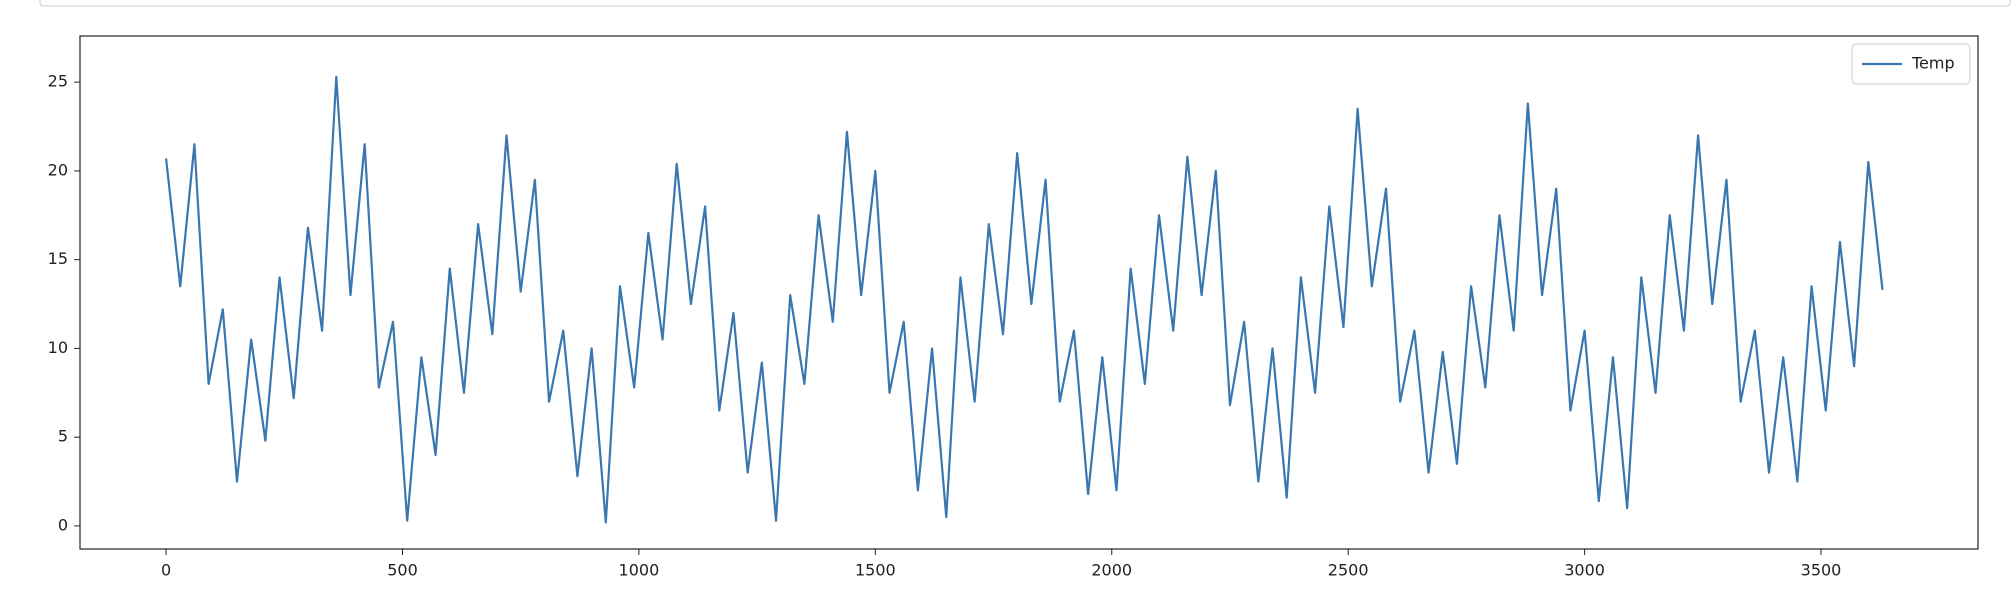 The image size is (2016, 596). Describe the element at coordinates (1933, 63) in the screenshot. I see `legend-label: Temp` at that location.